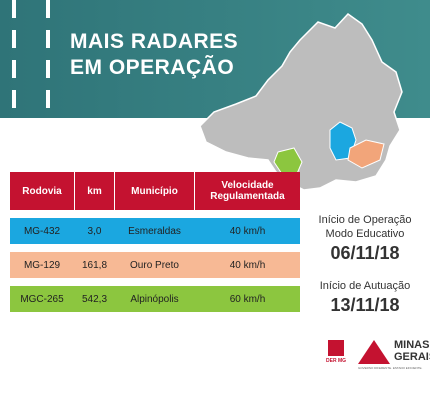 The height and width of the screenshot is (400, 430). What do you see at coordinates (336, 348) in the screenshot?
I see `der-logo-mark` at bounding box center [336, 348].